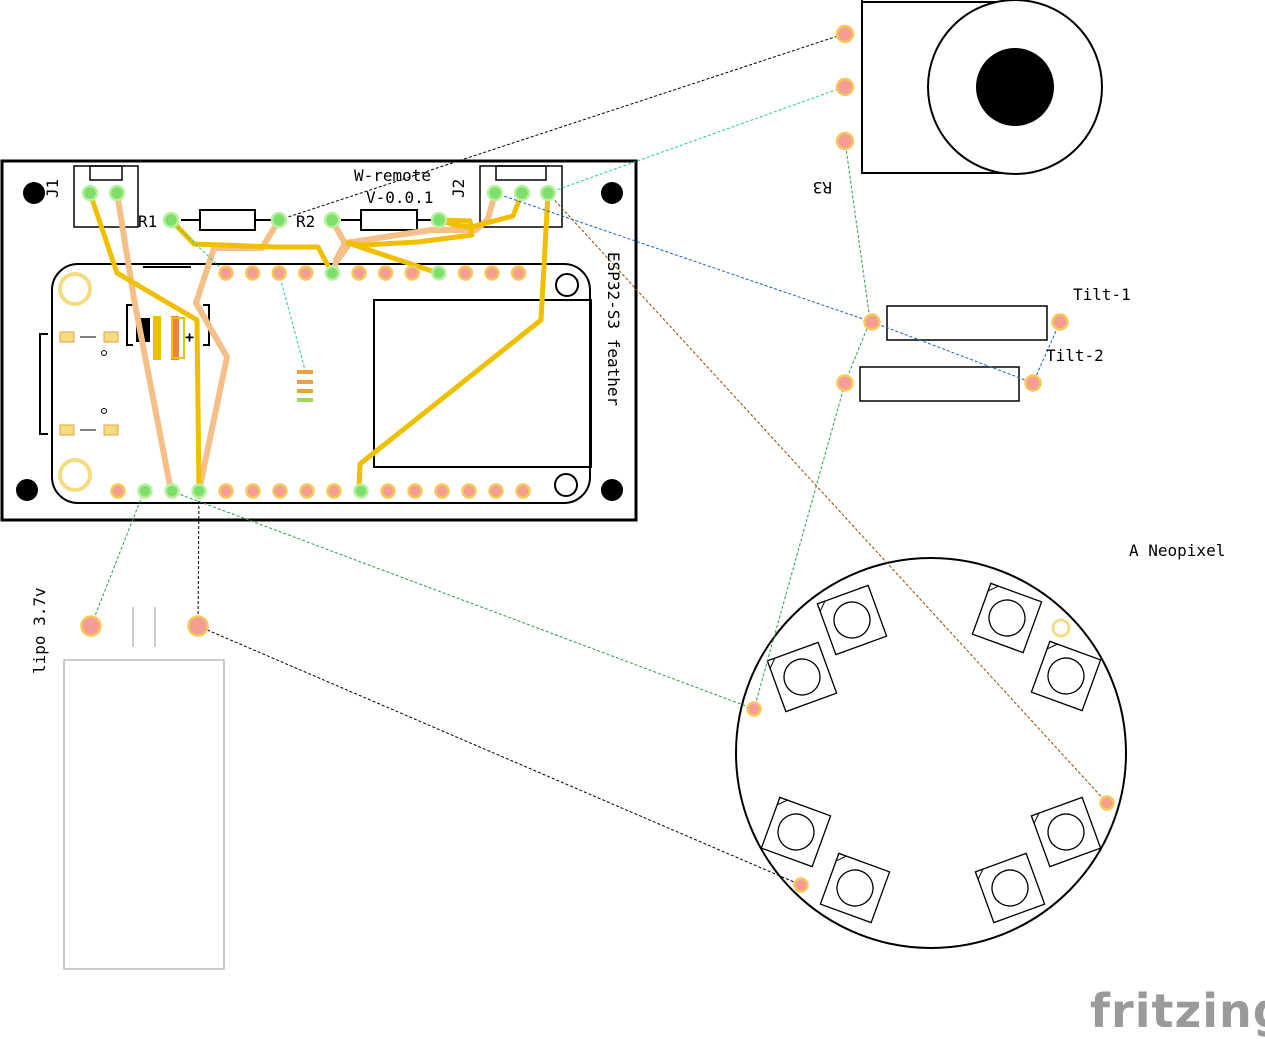 The image size is (1265, 1039). I want to click on wire-feather-neopixel, so click(462, 600).